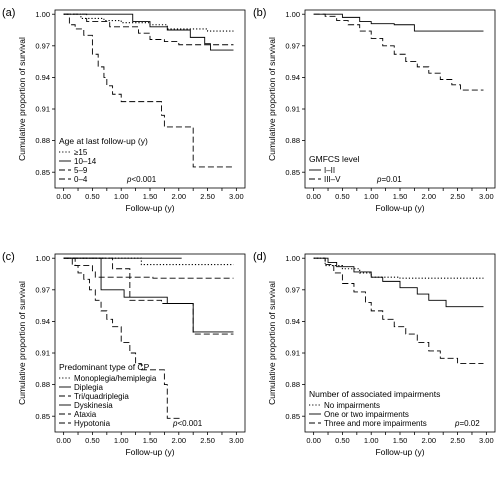  Describe the element at coordinates (103, 141) in the screenshot. I see `legend-title: Age at last follow-up (y)` at that location.